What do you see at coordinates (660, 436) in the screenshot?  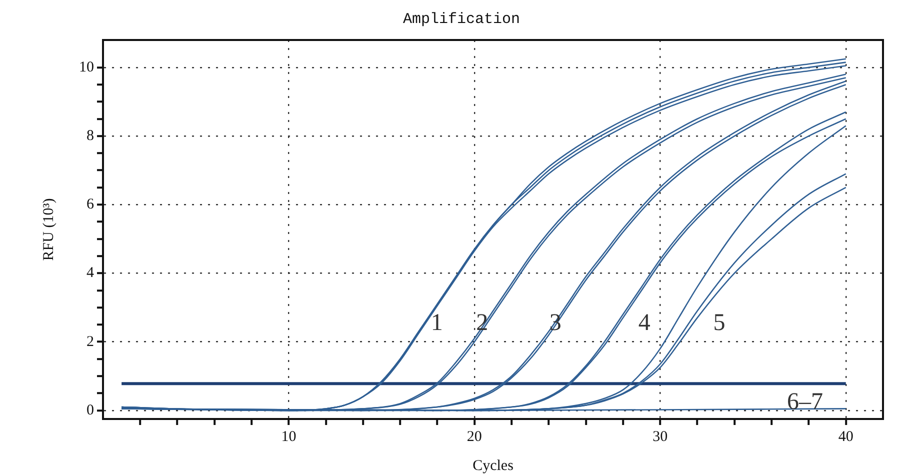 I see `x-tick-label: 30` at bounding box center [660, 436].